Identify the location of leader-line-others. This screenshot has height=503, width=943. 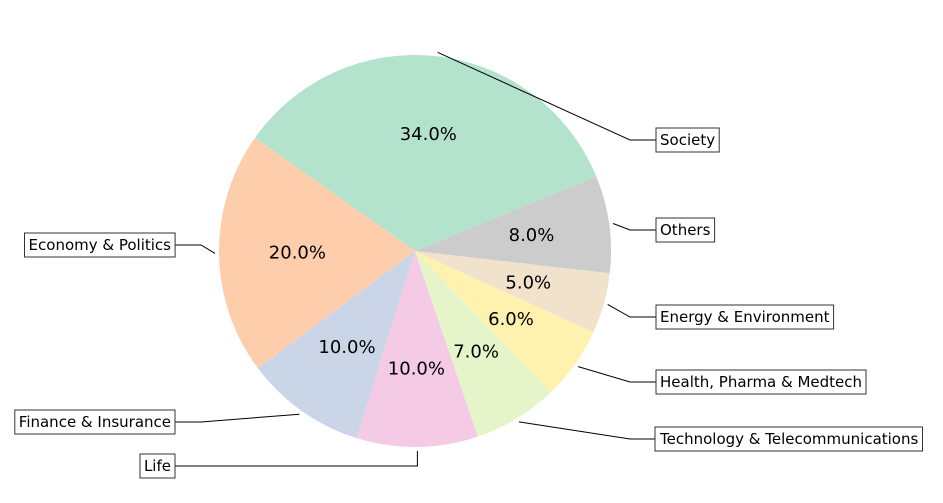
(634, 227).